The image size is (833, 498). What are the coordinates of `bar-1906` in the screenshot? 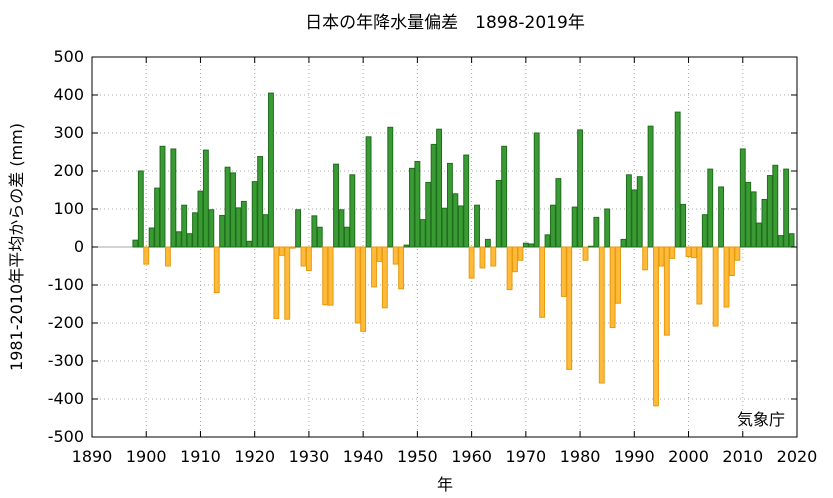 It's located at (178, 239).